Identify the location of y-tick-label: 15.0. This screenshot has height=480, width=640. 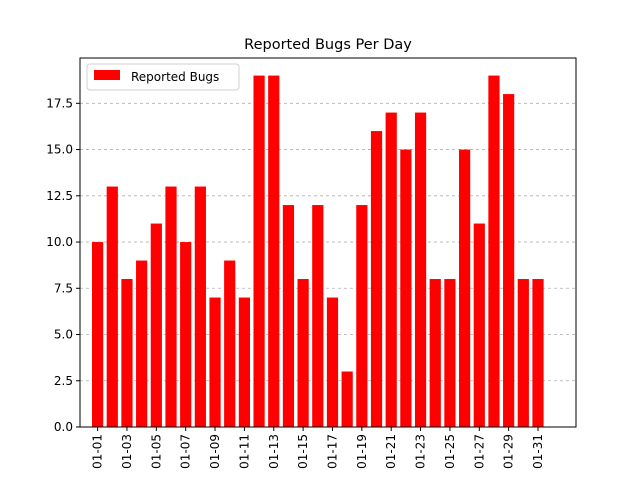
(59, 150).